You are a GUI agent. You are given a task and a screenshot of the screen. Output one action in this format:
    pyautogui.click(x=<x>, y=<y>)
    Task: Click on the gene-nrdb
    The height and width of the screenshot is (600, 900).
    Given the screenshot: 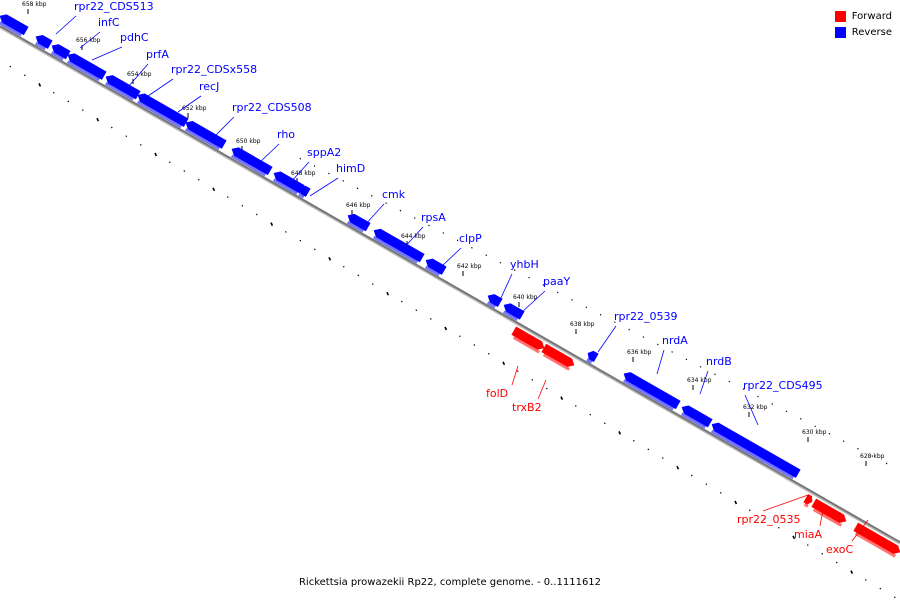 What is the action you would take?
    pyautogui.click(x=695, y=416)
    